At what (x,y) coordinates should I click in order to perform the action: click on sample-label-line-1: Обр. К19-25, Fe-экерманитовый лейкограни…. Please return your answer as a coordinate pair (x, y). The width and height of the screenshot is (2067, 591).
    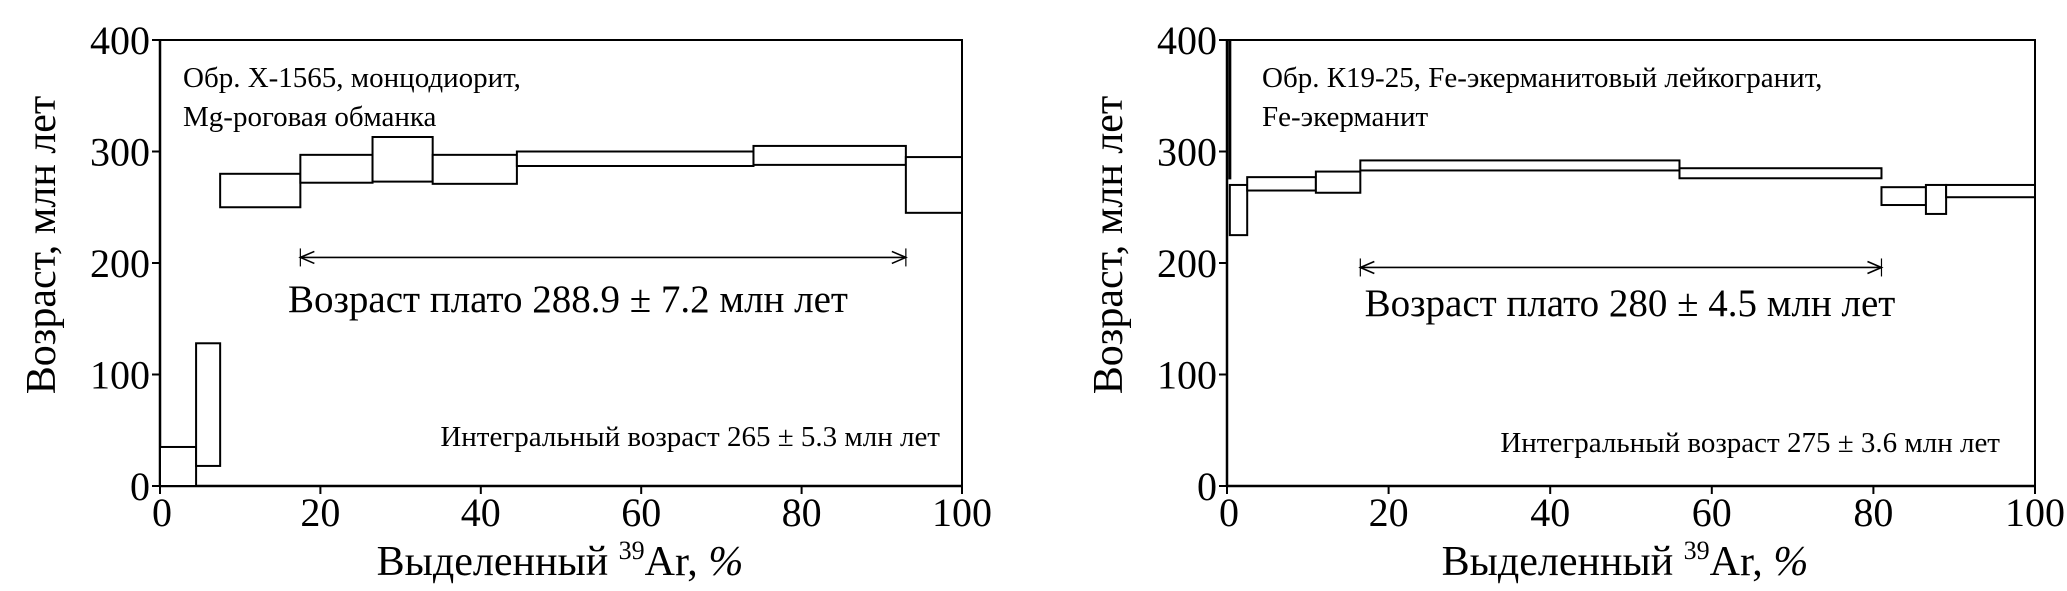
    Looking at the image, I should click on (1542, 78).